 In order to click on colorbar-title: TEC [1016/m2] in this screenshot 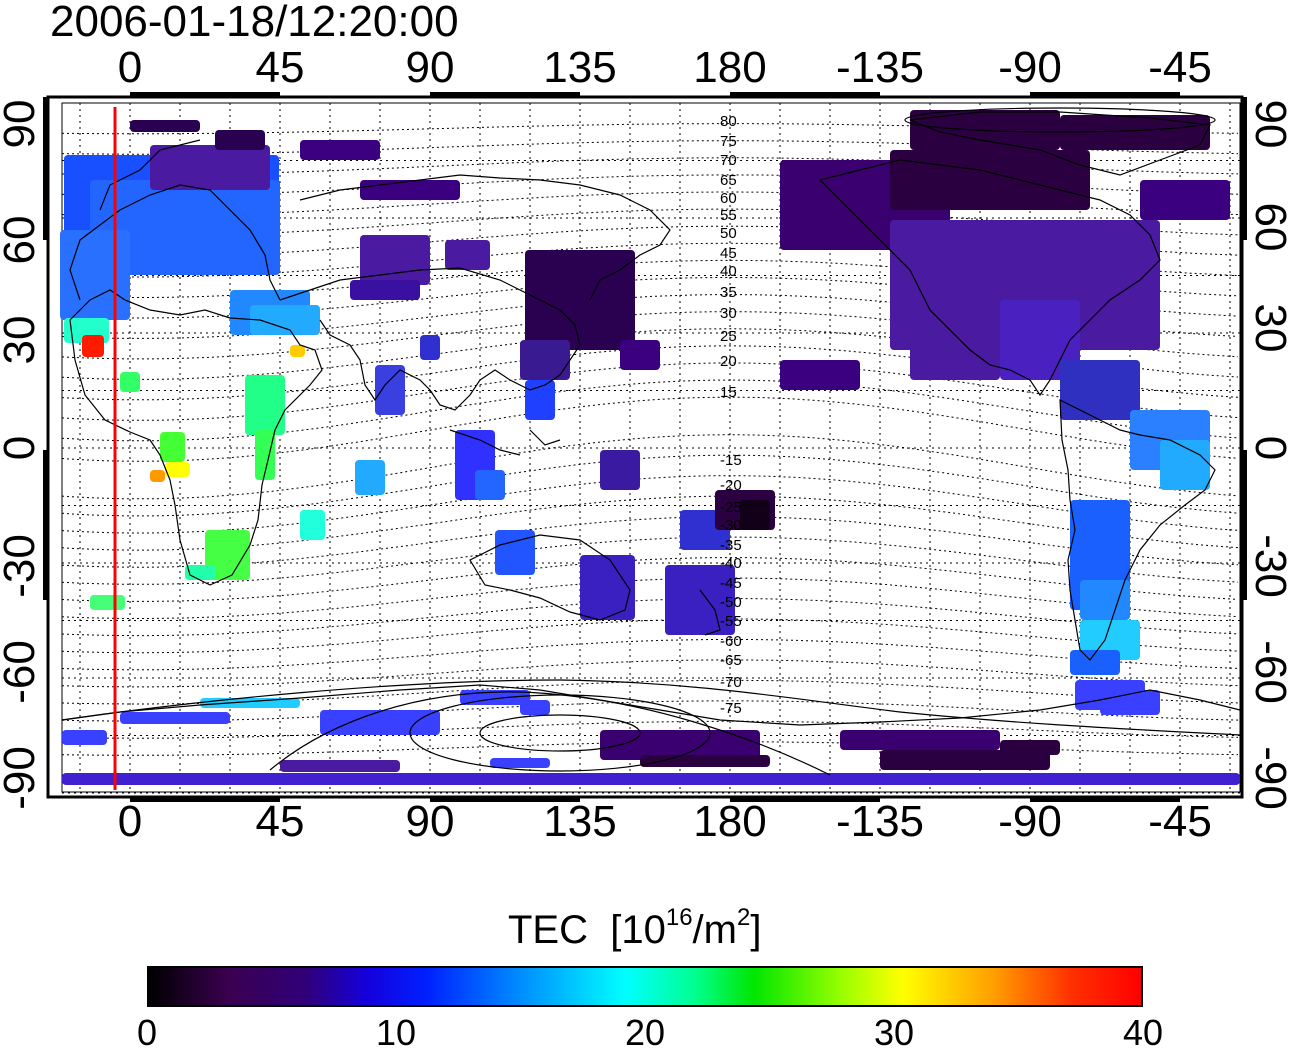, I will do `click(635, 928)`.